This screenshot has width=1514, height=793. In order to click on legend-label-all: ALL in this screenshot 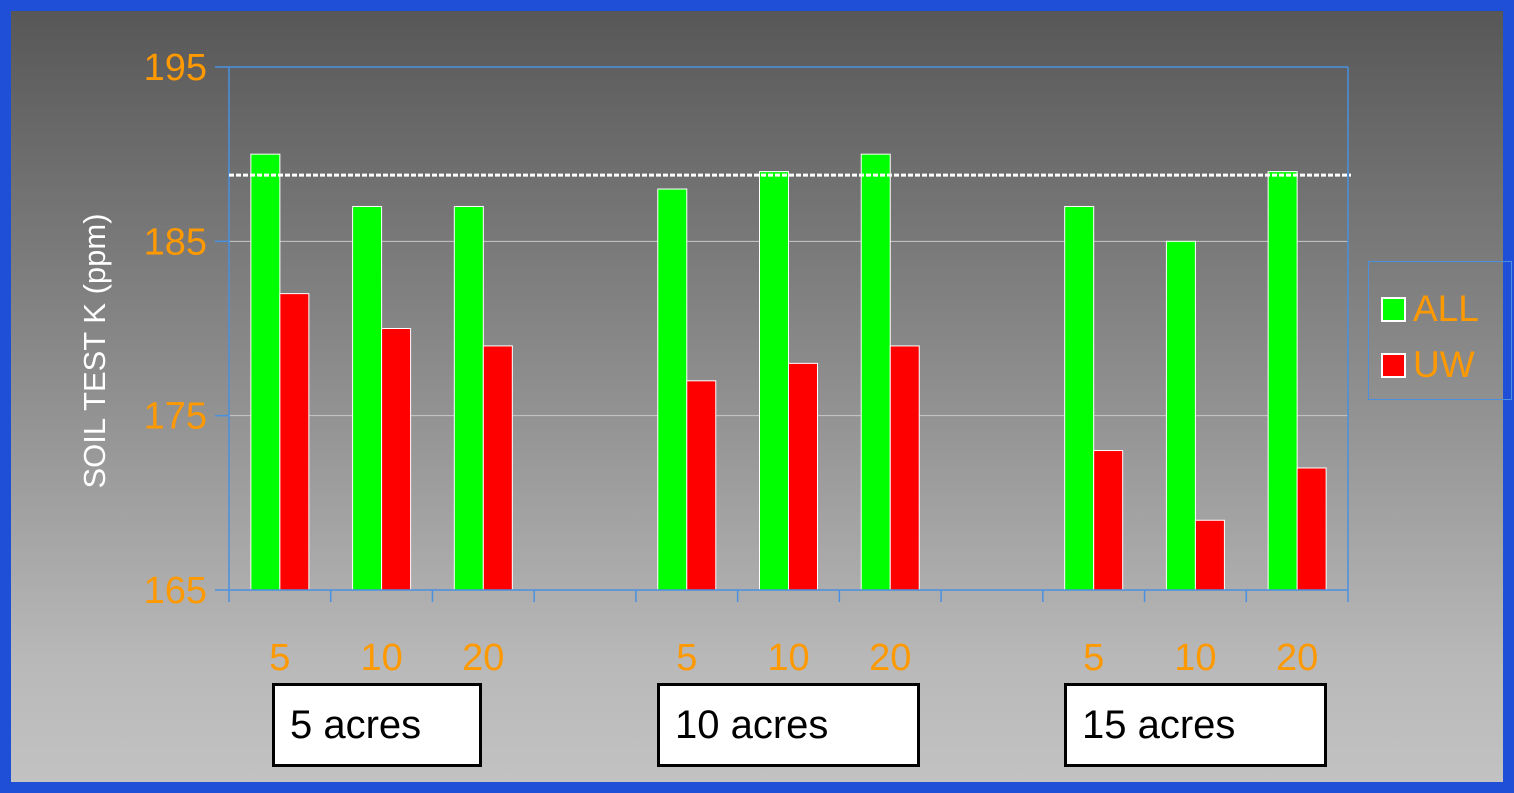, I will do `click(1446, 308)`.